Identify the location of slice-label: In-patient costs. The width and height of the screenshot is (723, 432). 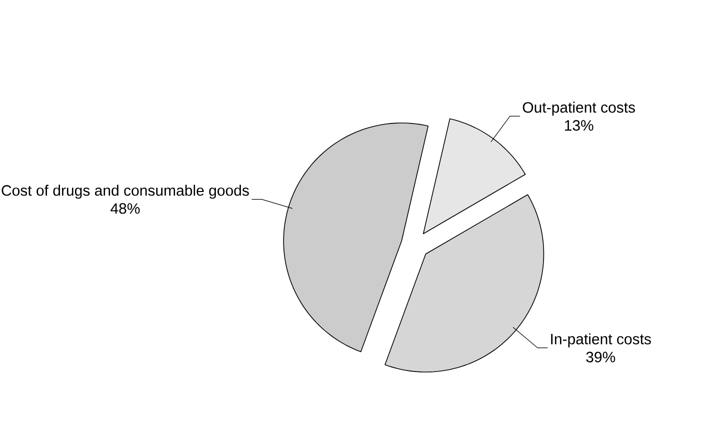
(601, 340).